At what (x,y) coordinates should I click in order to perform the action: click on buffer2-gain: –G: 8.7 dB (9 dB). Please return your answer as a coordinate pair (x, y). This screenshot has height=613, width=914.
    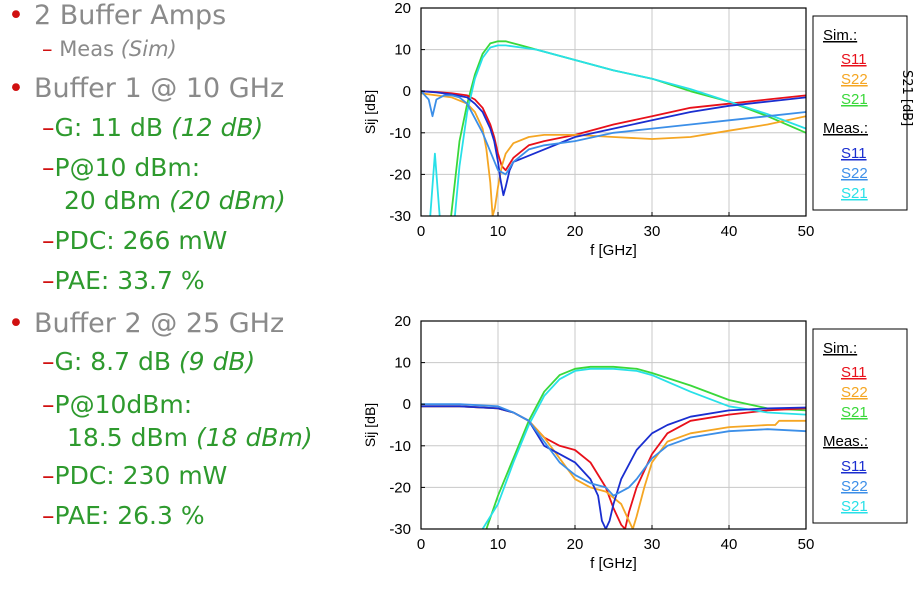
    Looking at the image, I should click on (149, 361).